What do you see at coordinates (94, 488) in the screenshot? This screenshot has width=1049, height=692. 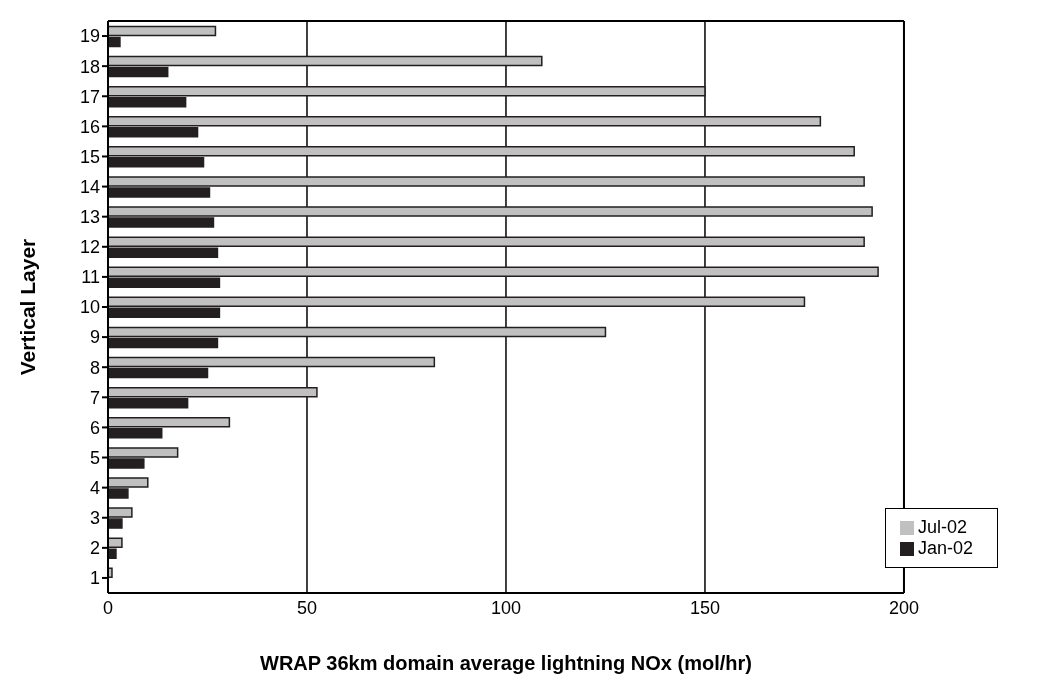 I see `y-tick-label: 4` at bounding box center [94, 488].